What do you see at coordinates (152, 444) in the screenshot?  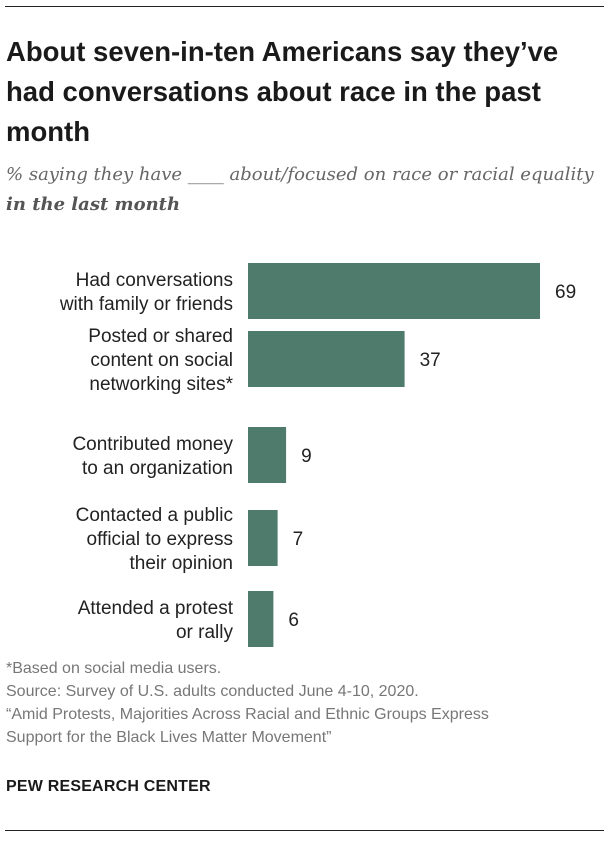 I see `category-label-line: Contributed money` at bounding box center [152, 444].